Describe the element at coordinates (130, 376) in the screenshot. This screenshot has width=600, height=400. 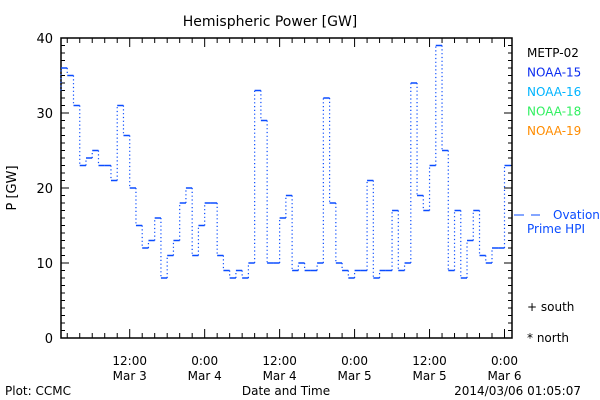
I see `x-tick-date: Mar 3` at that location.